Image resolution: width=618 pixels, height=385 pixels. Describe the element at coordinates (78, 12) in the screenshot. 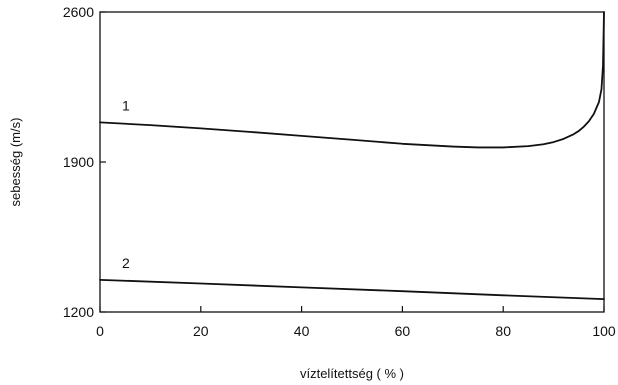

I see `y-tick-label: 2600` at that location.